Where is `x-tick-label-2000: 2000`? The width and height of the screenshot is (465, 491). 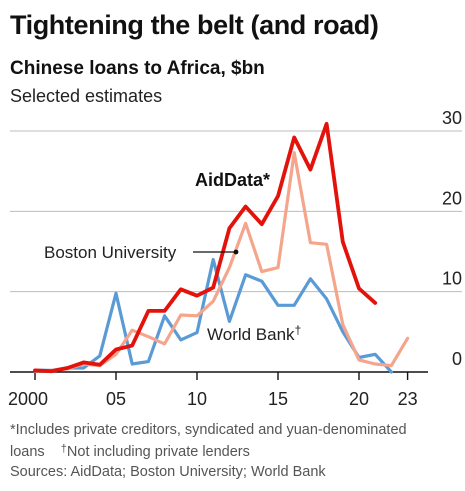 x-tick-label-2000: 2000 is located at coordinates (28, 399).